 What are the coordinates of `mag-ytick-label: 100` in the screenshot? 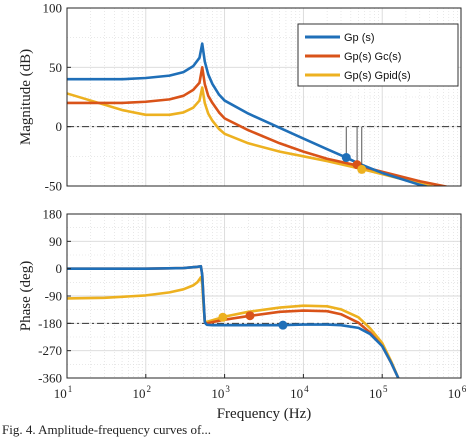 It's located at (53, 8).